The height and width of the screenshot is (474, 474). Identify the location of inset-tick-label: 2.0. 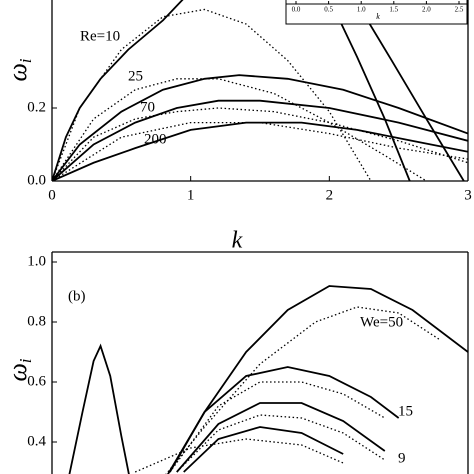
(426, 10).